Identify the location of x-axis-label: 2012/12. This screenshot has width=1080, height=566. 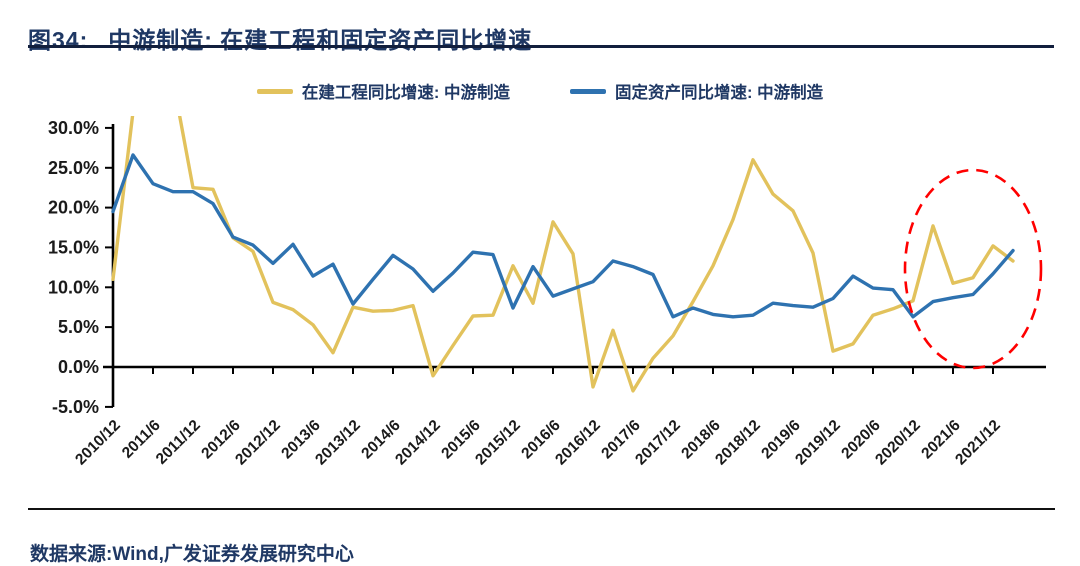
(258, 443).